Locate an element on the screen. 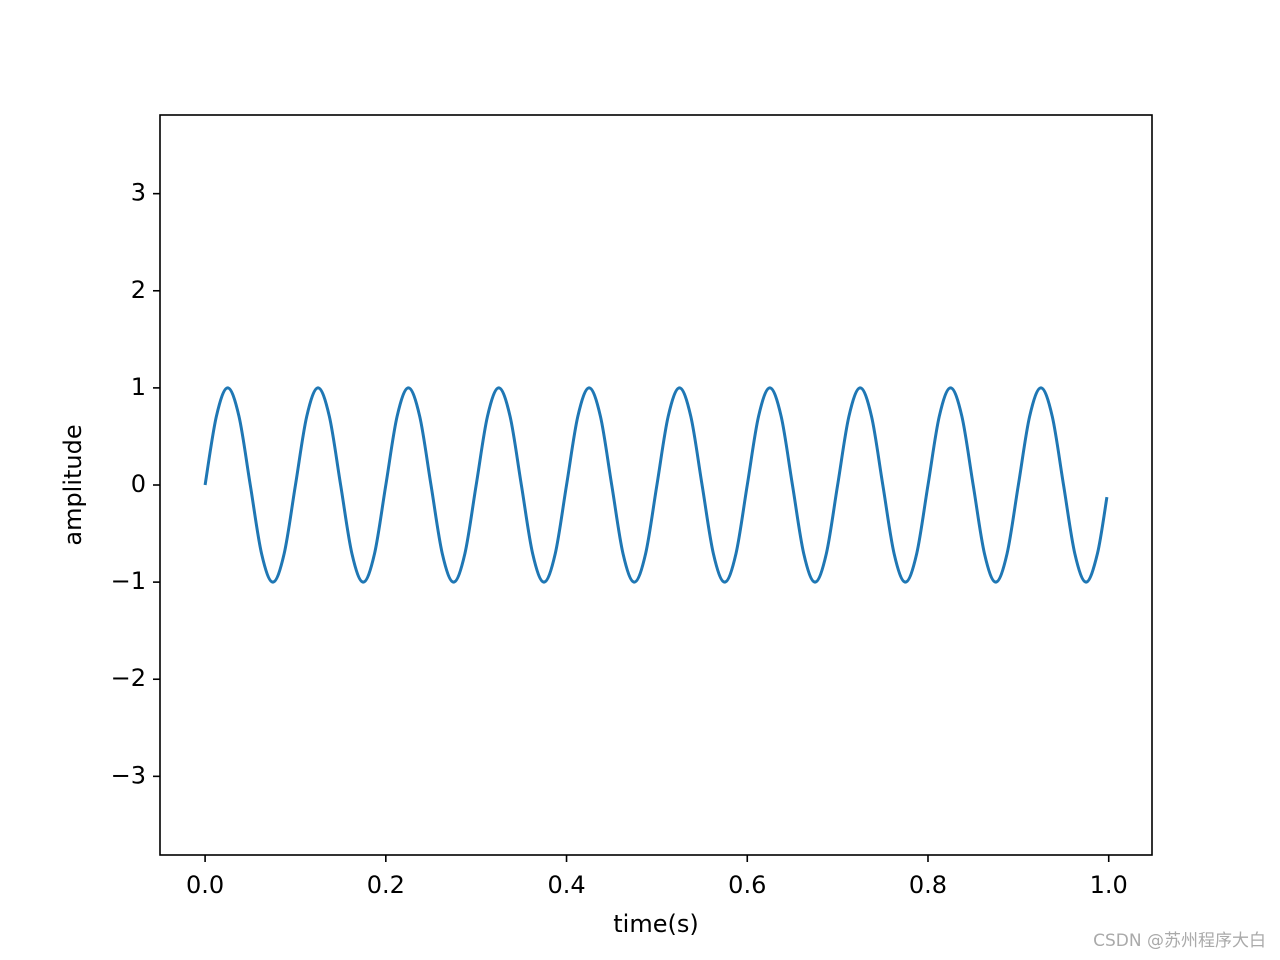  y-tick-label: −1 is located at coordinates (128, 581).